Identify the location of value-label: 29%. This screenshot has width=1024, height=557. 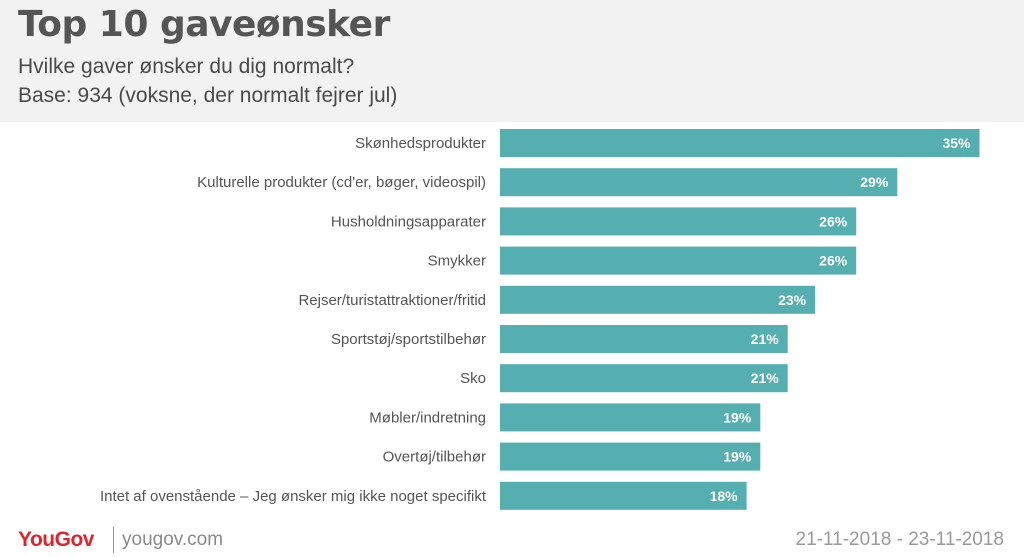
(874, 182).